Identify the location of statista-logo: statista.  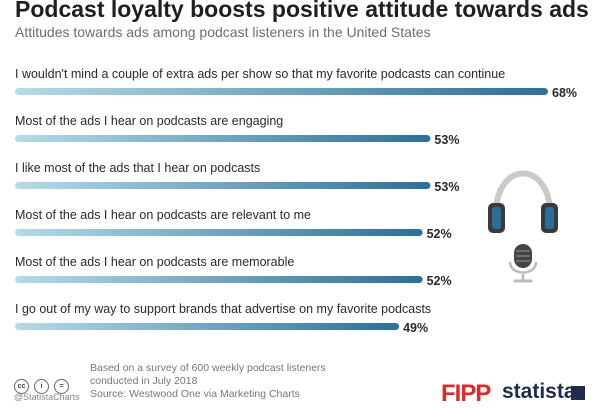
(539, 391).